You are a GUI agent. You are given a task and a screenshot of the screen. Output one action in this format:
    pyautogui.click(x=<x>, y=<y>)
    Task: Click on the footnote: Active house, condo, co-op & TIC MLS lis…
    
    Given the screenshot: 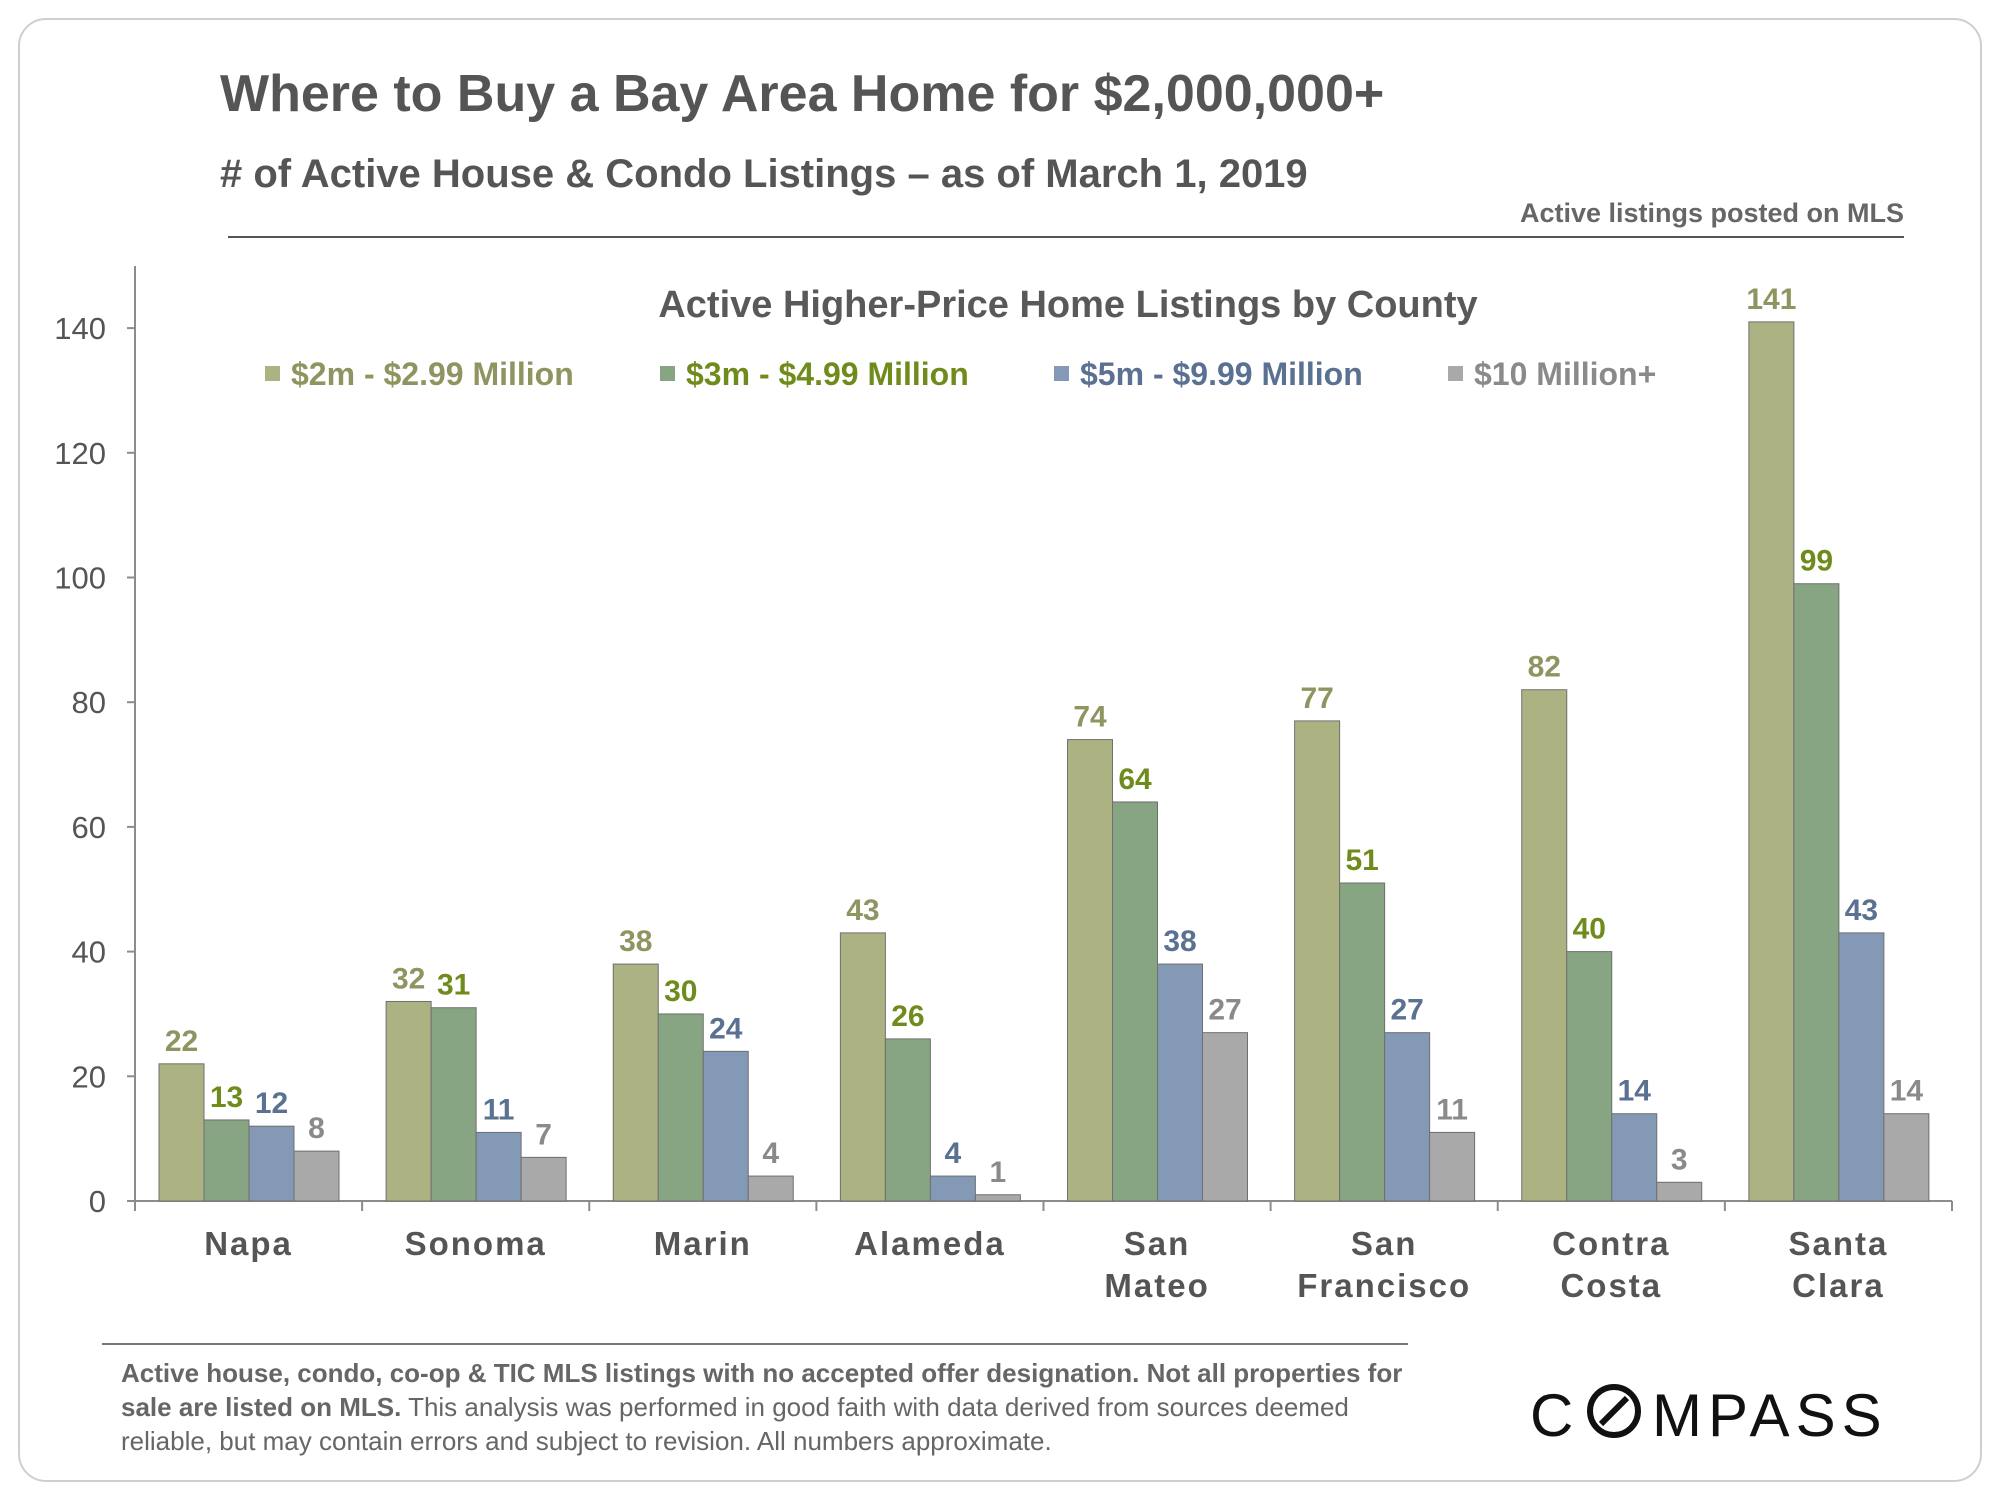 What is the action you would take?
    pyautogui.click(x=771, y=1407)
    